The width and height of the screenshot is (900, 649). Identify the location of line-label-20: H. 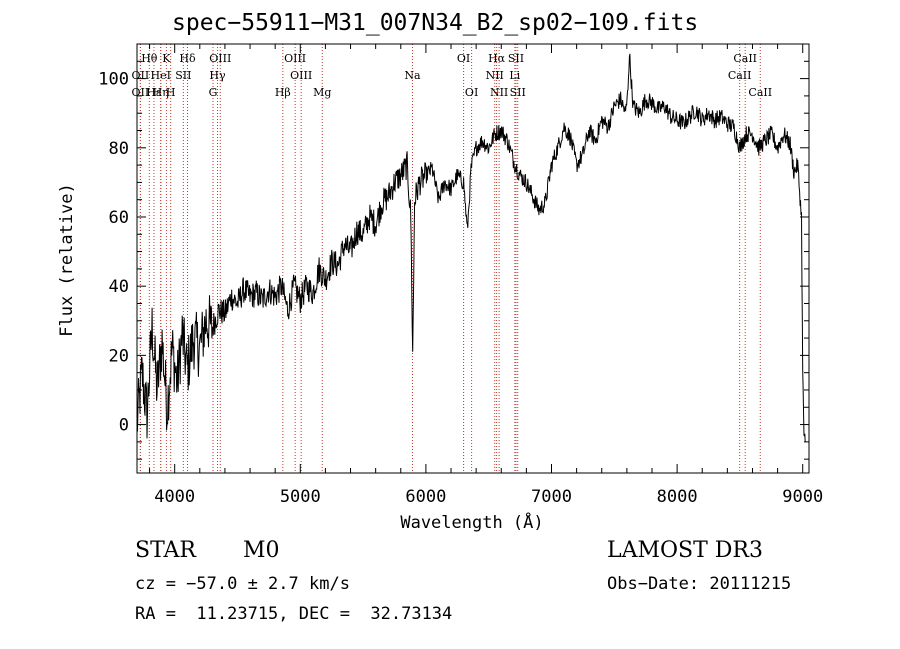
(171, 92).